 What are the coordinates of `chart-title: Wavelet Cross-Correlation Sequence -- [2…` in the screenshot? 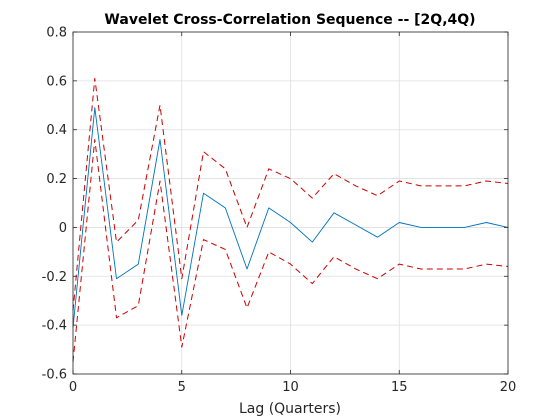 It's located at (289, 20).